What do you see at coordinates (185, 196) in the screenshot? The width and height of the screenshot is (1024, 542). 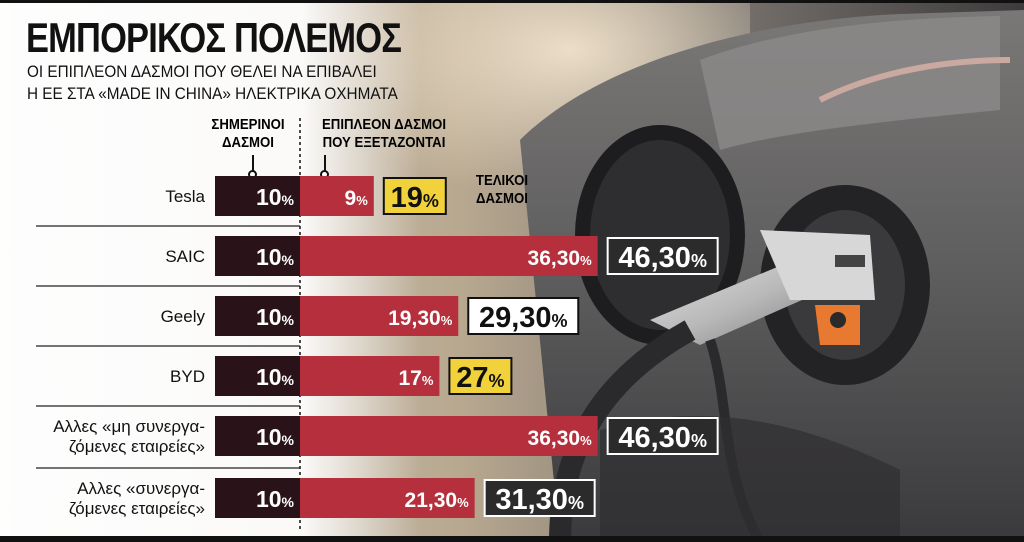 I see `category-label: Tesla` at bounding box center [185, 196].